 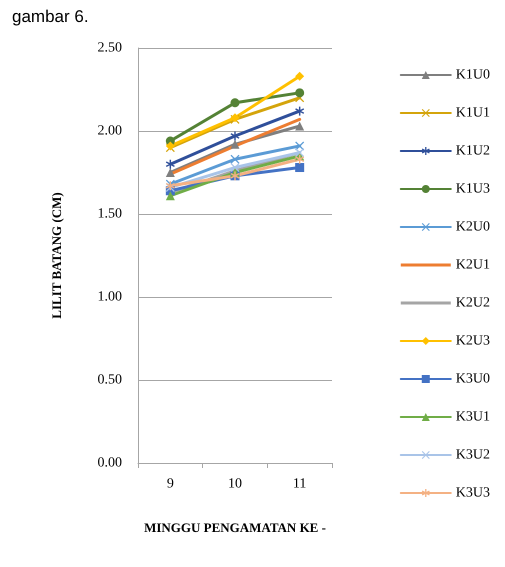 What do you see at coordinates (473, 75) in the screenshot?
I see `legend-label: K1U0` at bounding box center [473, 75].